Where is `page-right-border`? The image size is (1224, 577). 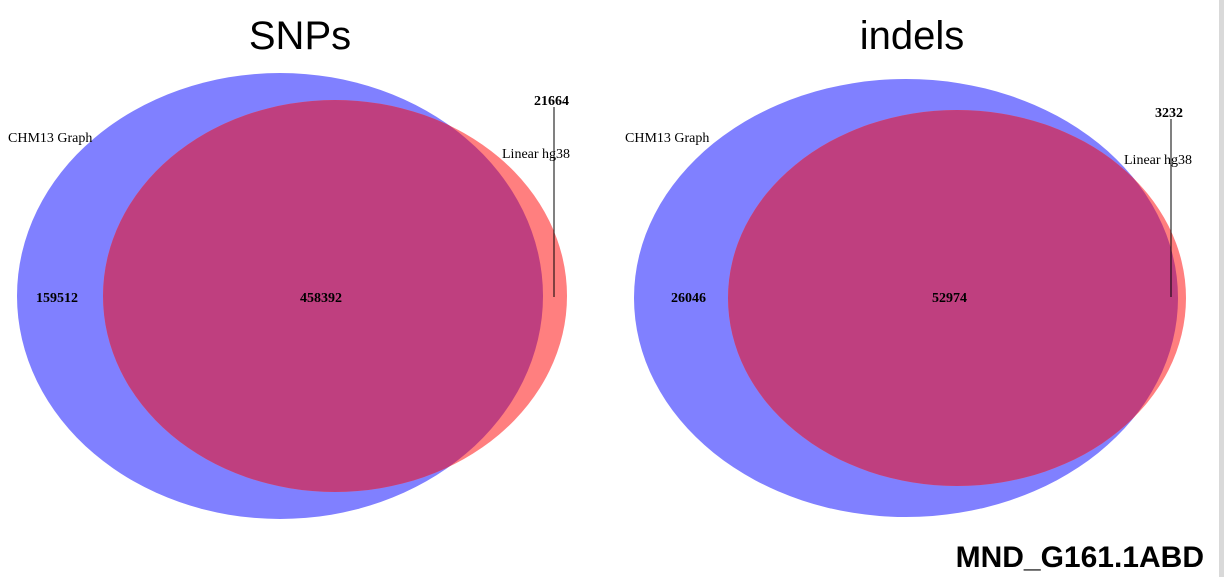 page-right-border is located at coordinates (1221, 288).